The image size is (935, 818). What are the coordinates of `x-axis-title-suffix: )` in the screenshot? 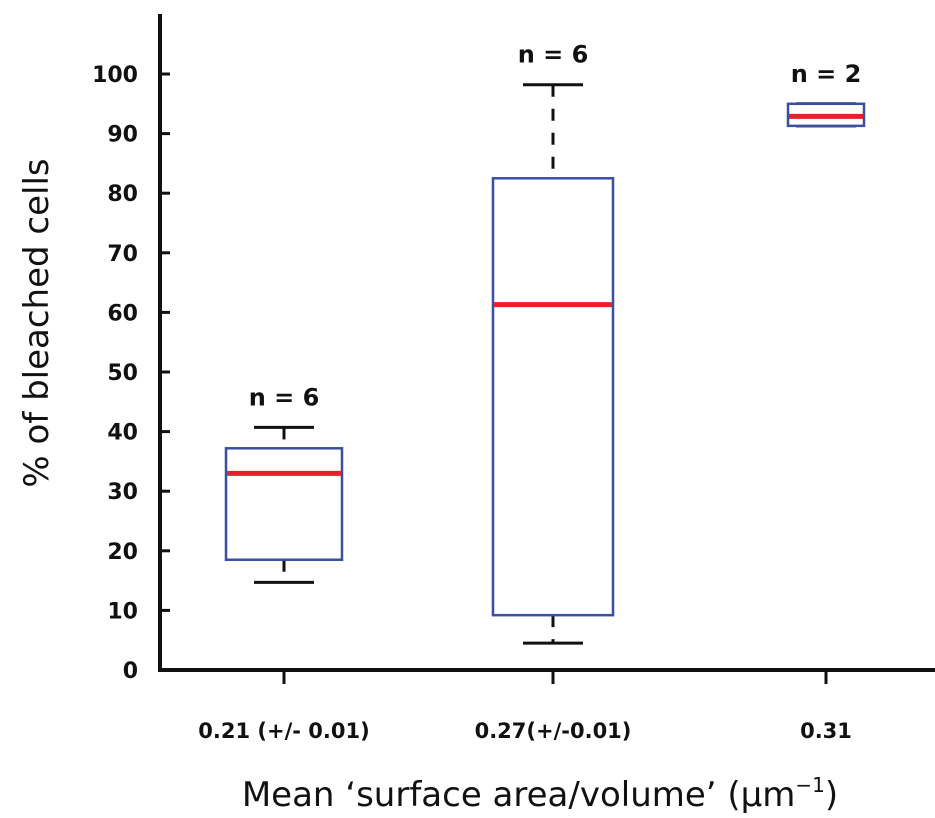 It's located at (831, 795).